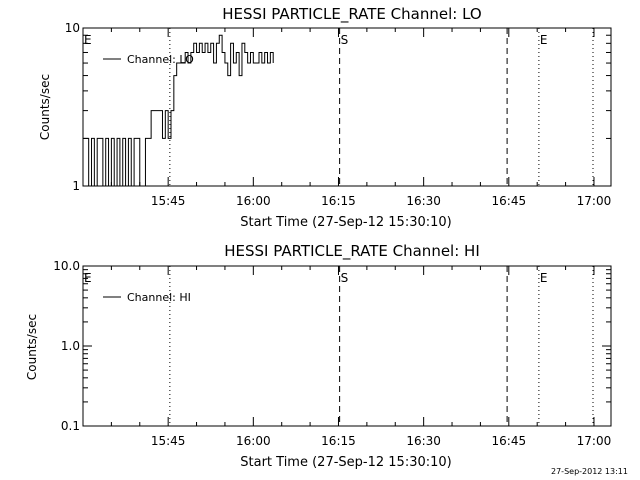 The width and height of the screenshot is (640, 480). What do you see at coordinates (72, 28) in the screenshot?
I see `y-tick-label: 10` at bounding box center [72, 28].